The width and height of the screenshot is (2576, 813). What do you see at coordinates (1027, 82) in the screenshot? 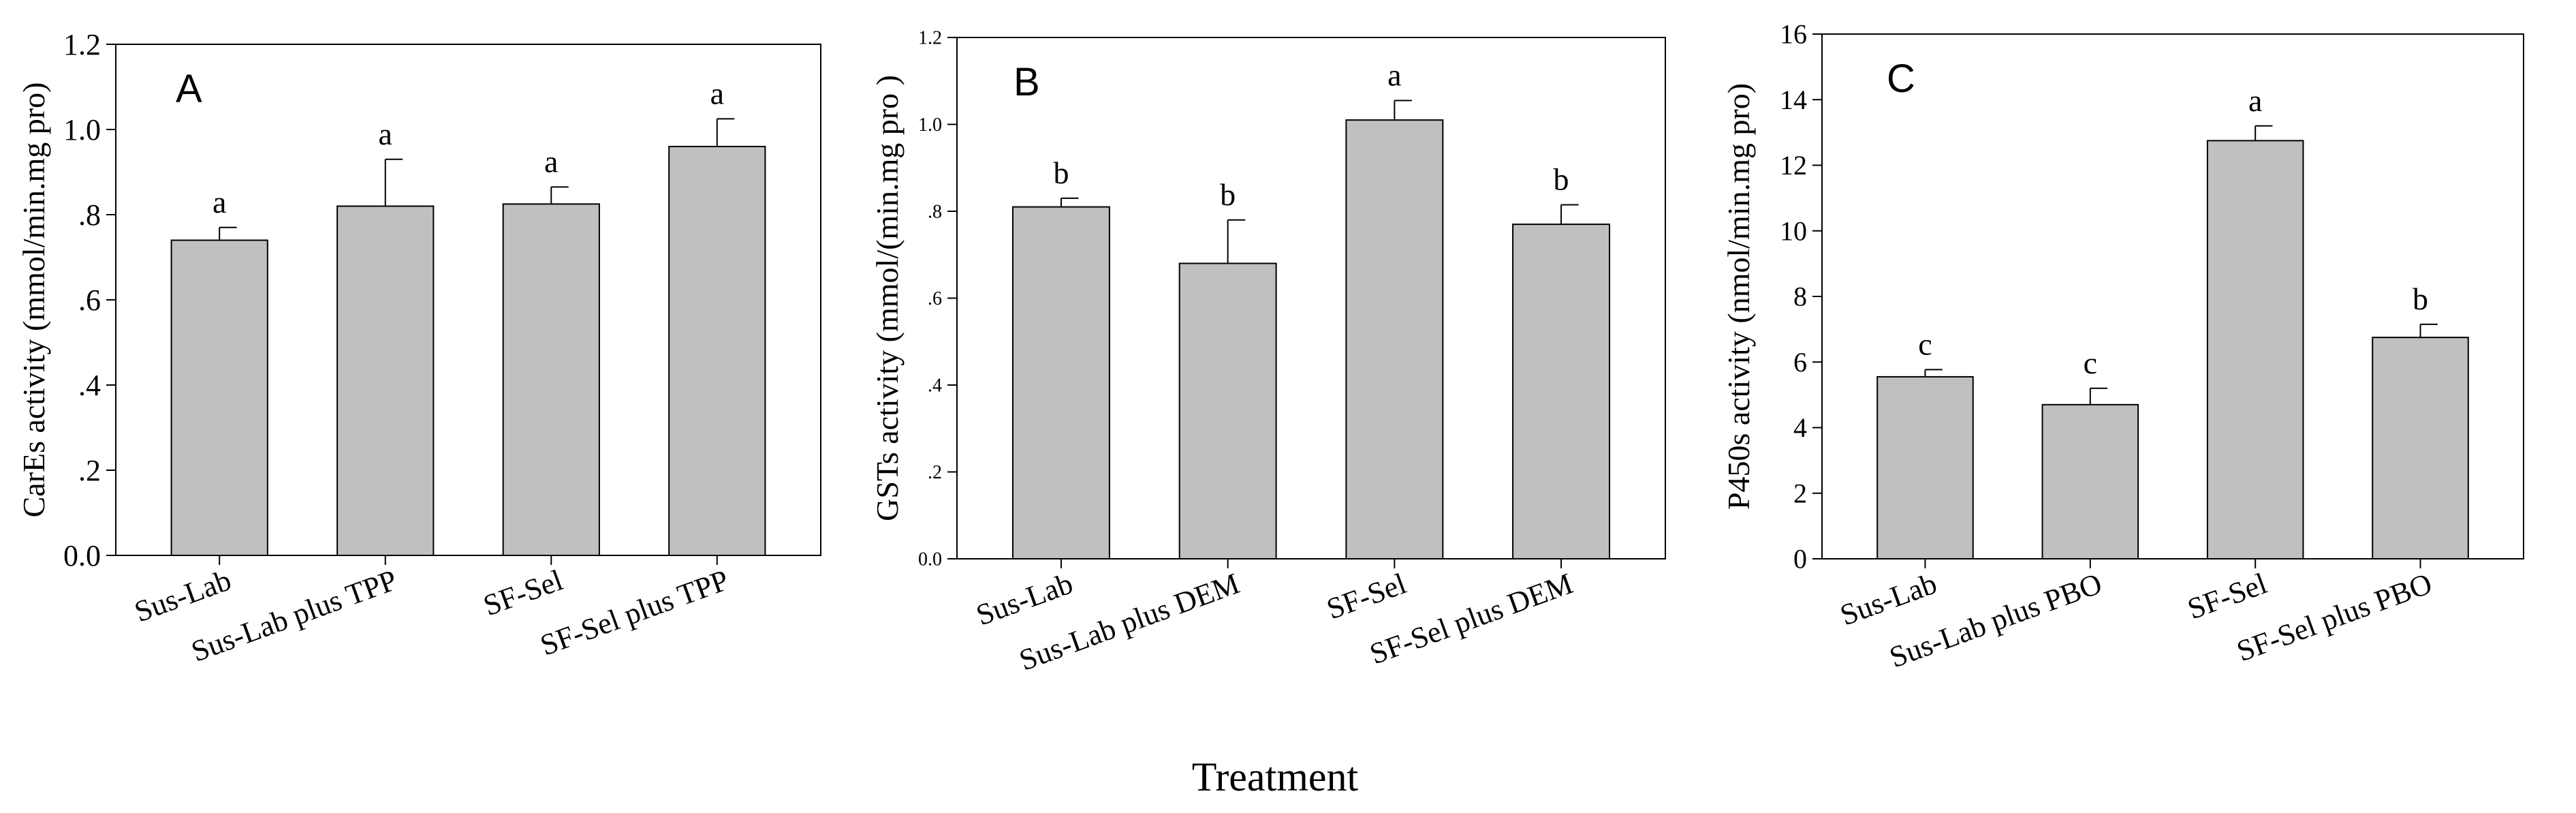
I see `panel-label: B` at bounding box center [1027, 82].